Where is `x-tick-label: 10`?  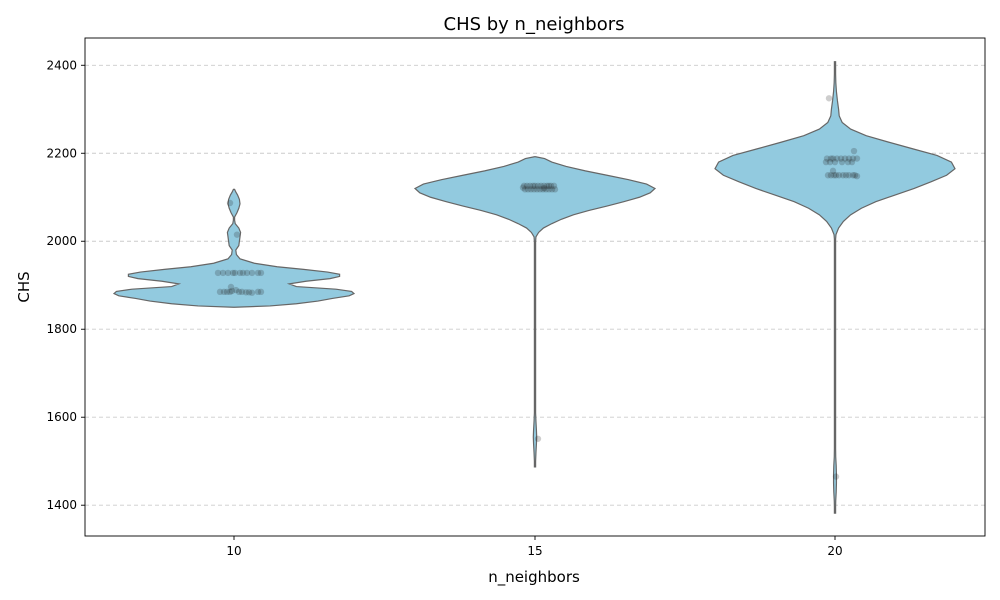 x-tick-label: 10 is located at coordinates (233, 551).